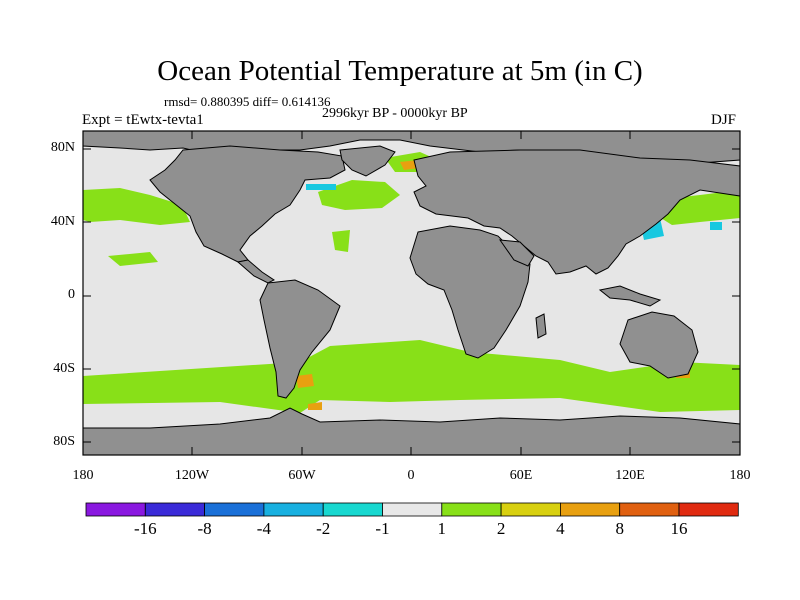 This screenshot has height=600, width=800. What do you see at coordinates (367, 161) in the screenshot?
I see `greenland` at bounding box center [367, 161].